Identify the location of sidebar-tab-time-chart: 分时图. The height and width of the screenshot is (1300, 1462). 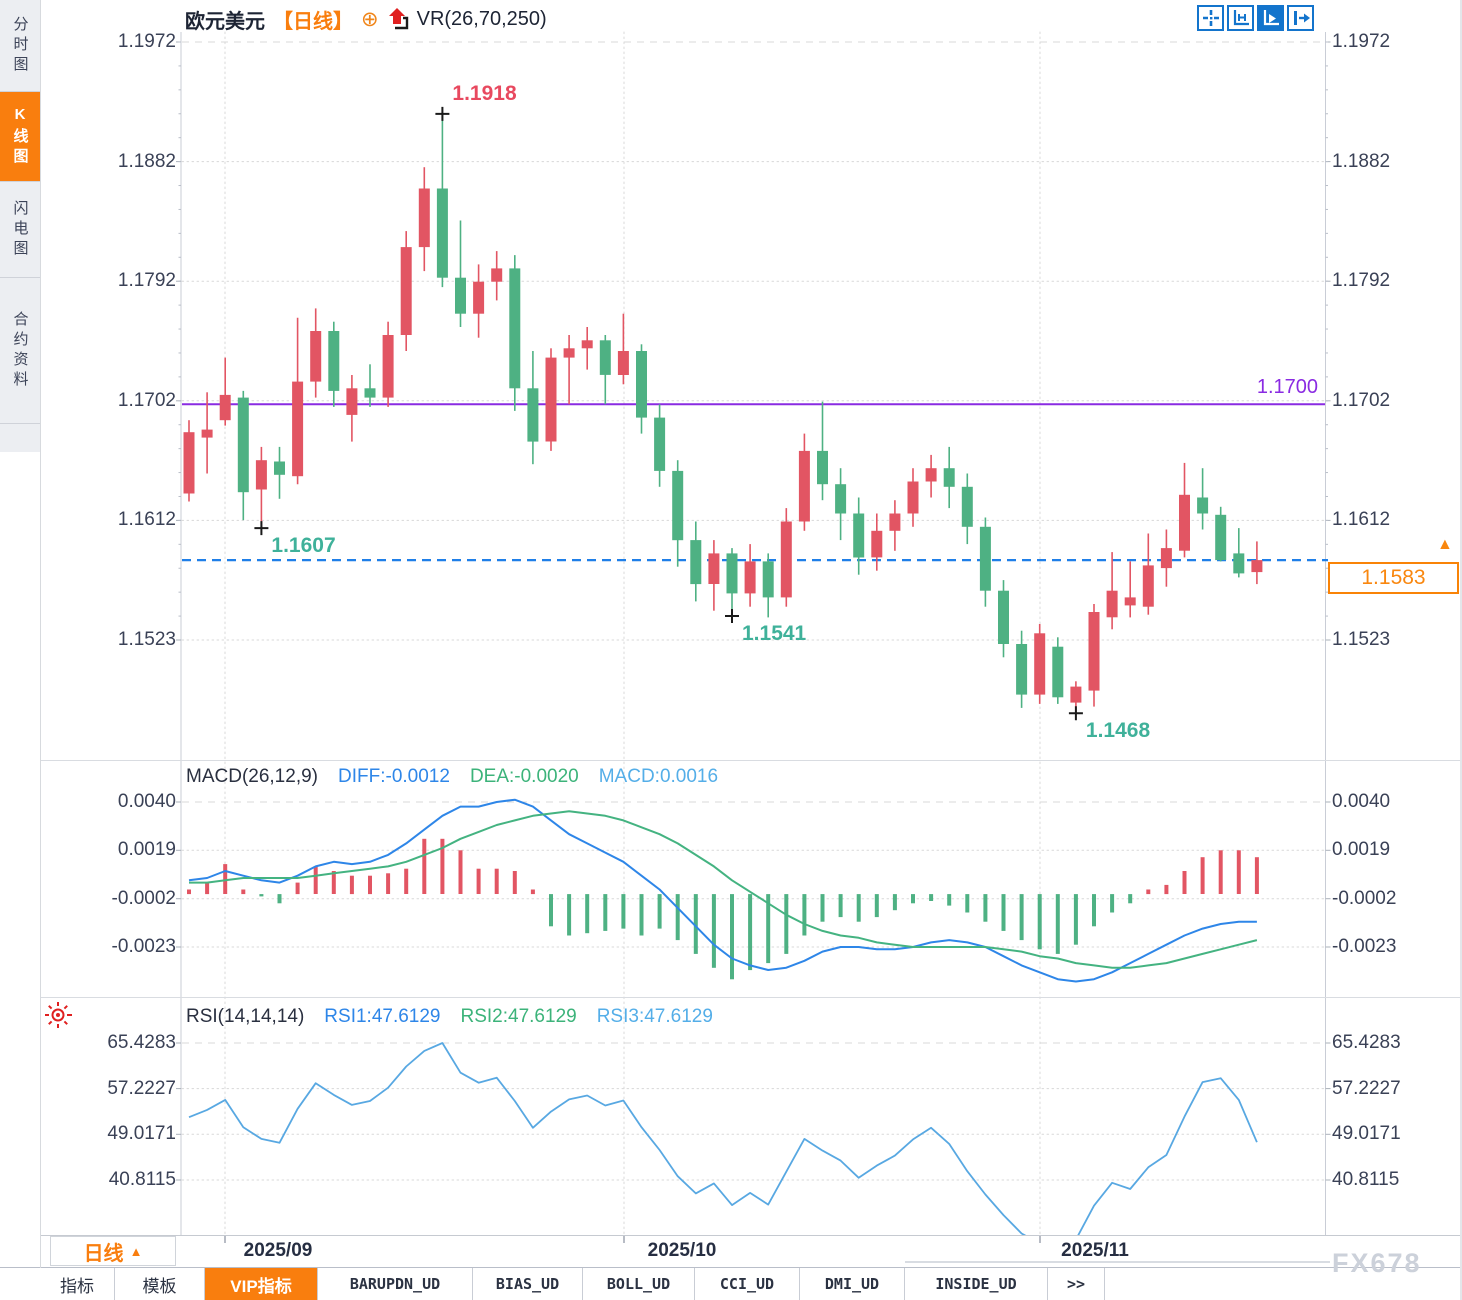
(20, 46).